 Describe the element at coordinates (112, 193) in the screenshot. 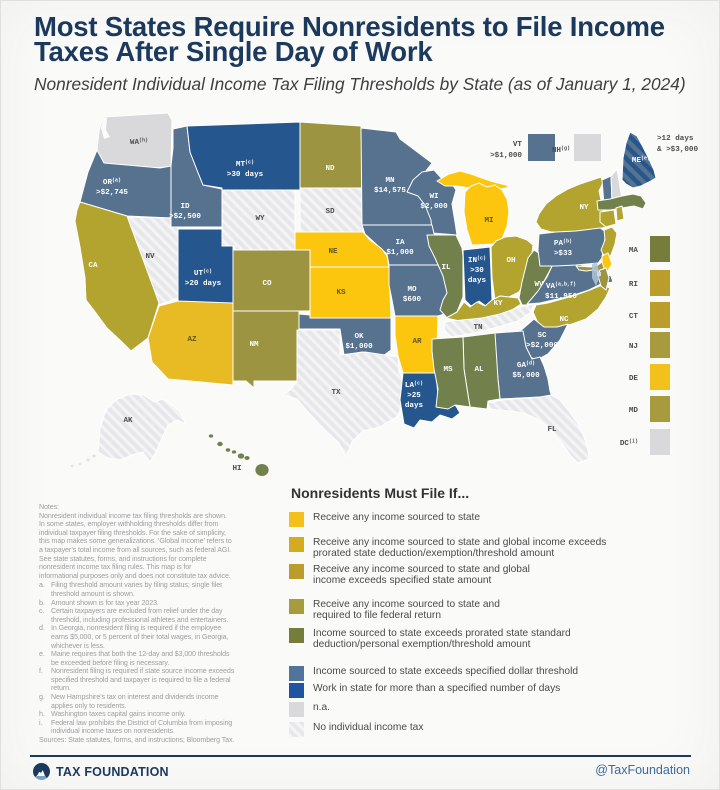

I see `svg-text: >$2,745` at that location.